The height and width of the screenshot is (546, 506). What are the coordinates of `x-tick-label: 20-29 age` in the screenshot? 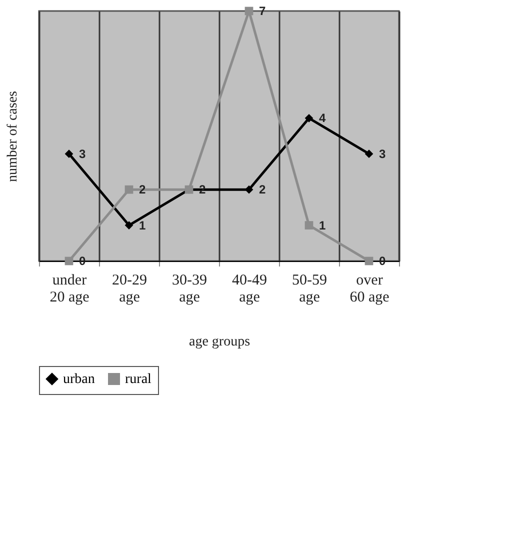 It's located at (129, 289).